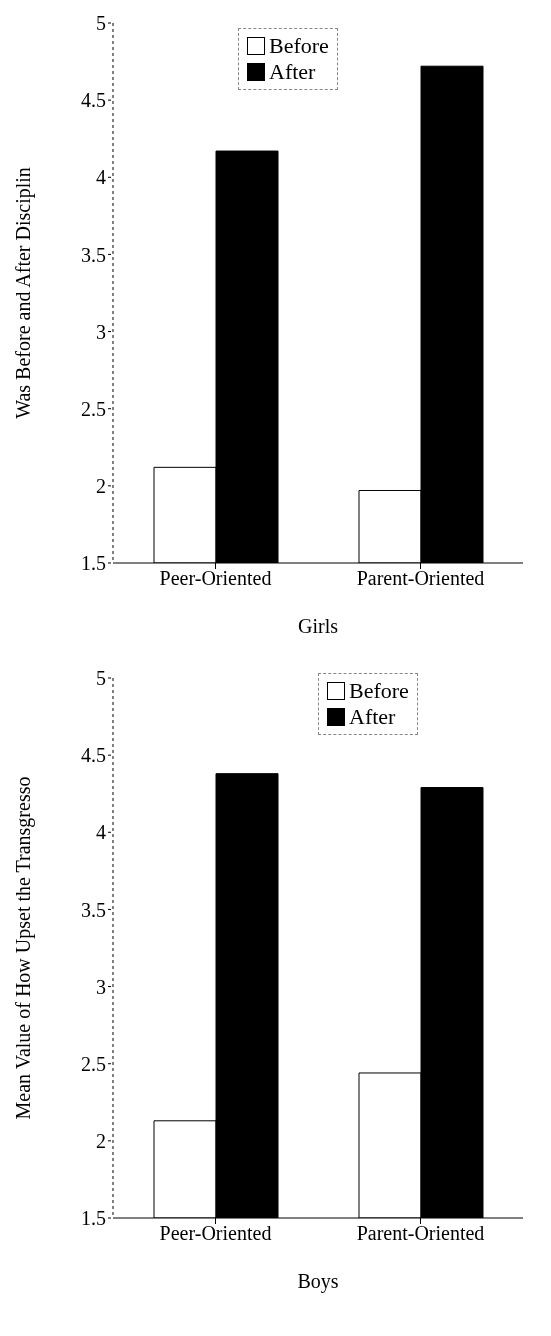 This screenshot has width=551, height=1336. What do you see at coordinates (318, 626) in the screenshot?
I see `x-axis-title: Girls` at bounding box center [318, 626].